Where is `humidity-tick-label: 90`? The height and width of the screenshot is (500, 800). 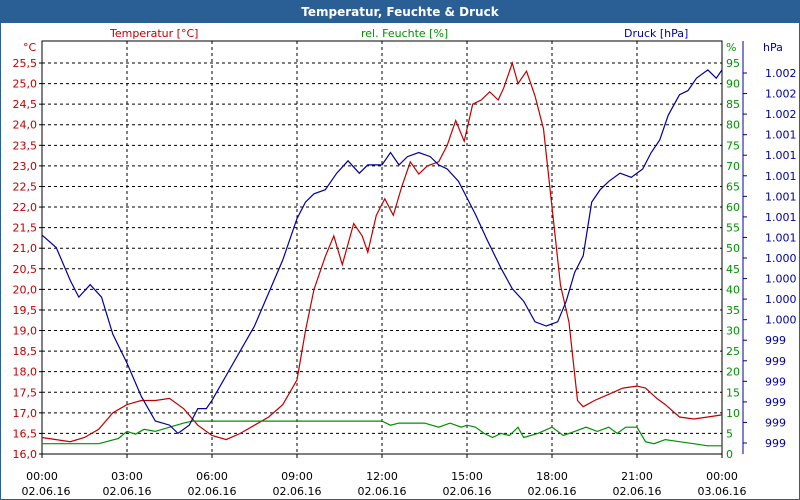
humidity-tick-label: 90 is located at coordinates (733, 84).